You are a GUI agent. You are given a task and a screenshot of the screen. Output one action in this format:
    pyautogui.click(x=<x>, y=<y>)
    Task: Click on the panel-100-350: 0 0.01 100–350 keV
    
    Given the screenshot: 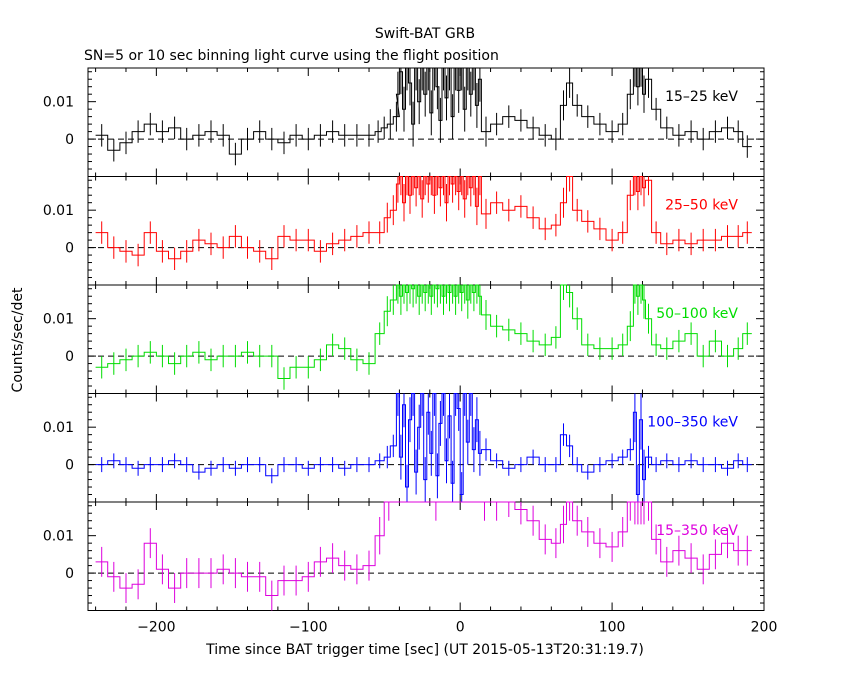 What is the action you would take?
    pyautogui.click(x=404, y=448)
    